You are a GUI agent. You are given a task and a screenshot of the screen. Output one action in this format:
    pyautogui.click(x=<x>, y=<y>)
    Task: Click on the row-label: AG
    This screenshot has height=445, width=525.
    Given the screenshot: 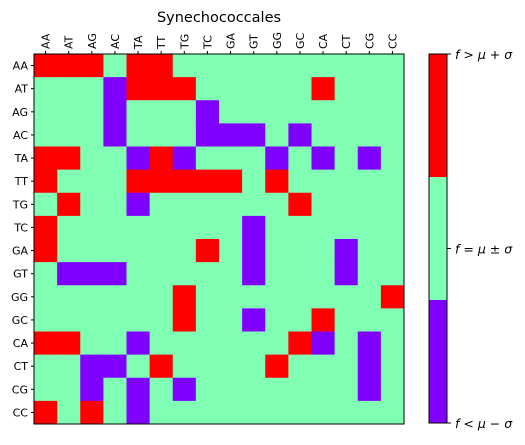 What is the action you would take?
    pyautogui.click(x=20, y=112)
    